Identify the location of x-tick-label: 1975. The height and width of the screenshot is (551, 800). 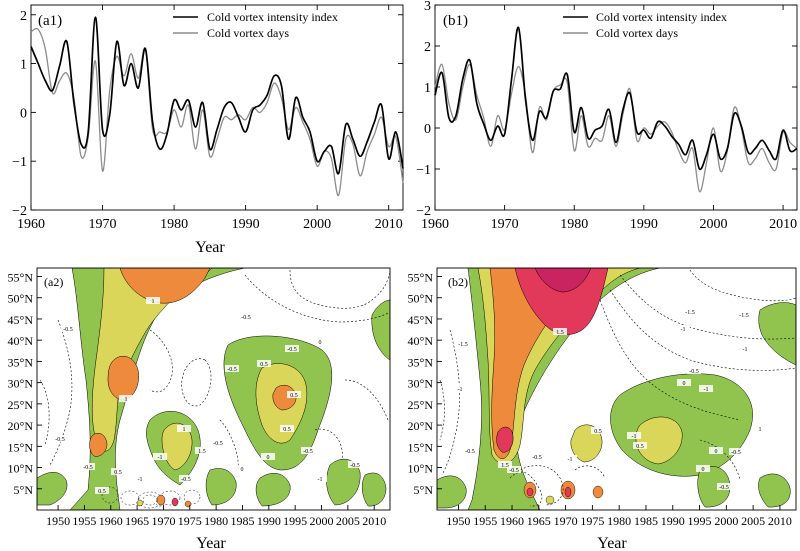
(592, 521).